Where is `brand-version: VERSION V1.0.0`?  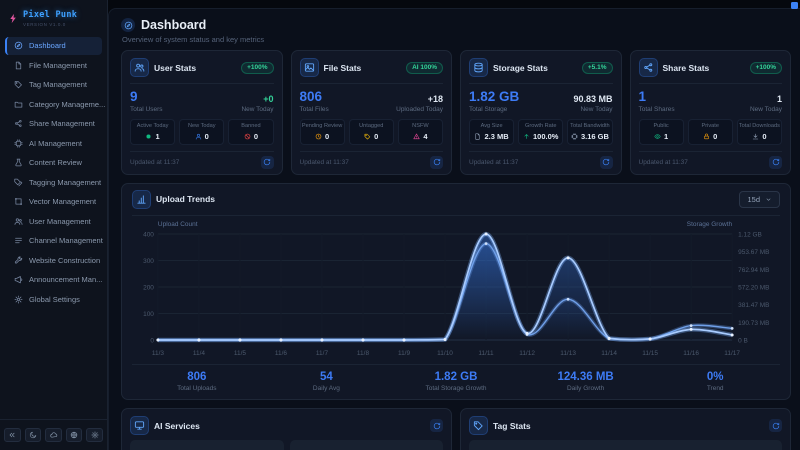
brand-version: VERSION V1.0.0 is located at coordinates (44, 24).